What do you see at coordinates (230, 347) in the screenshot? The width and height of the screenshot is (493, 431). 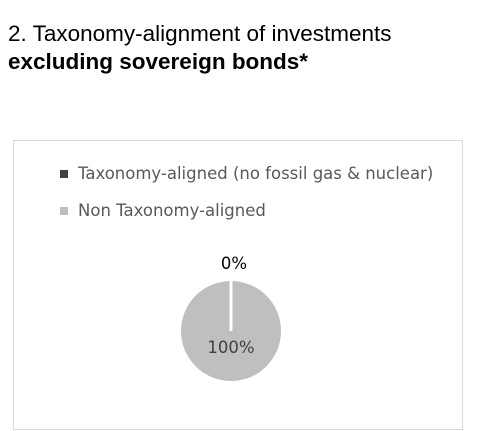 I see `data-label-non-aligned: 100%` at bounding box center [230, 347].